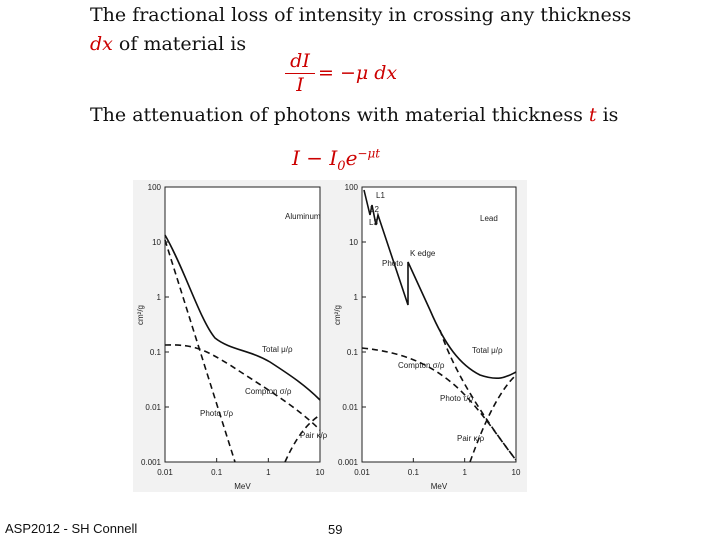  Describe the element at coordinates (380, 195) in the screenshot. I see `annotation: L1` at that location.